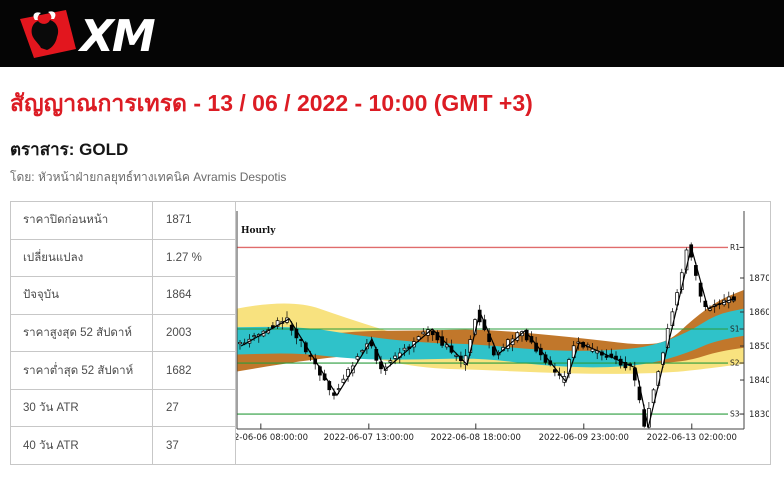 Image resolution: width=784 pixels, height=479 pixels. I want to click on stat-value-atr30: 27, so click(194, 408).